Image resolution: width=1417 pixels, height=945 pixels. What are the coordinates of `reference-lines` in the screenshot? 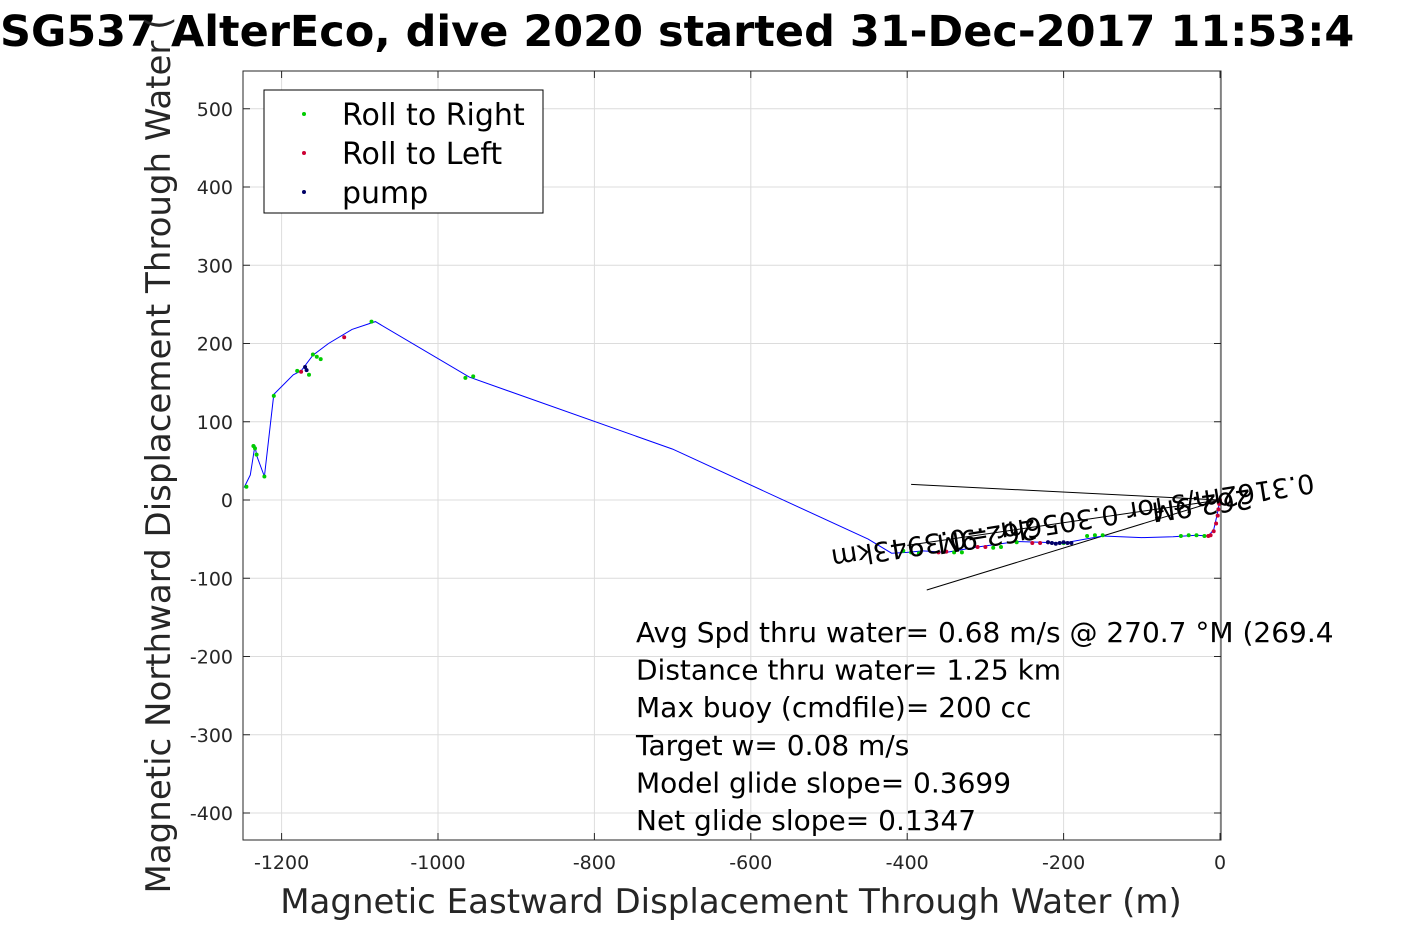 It's located at (1064, 537).